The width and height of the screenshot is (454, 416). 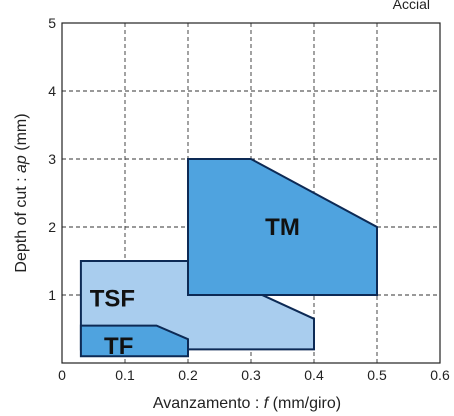 I want to click on region-tm, so click(x=282, y=227).